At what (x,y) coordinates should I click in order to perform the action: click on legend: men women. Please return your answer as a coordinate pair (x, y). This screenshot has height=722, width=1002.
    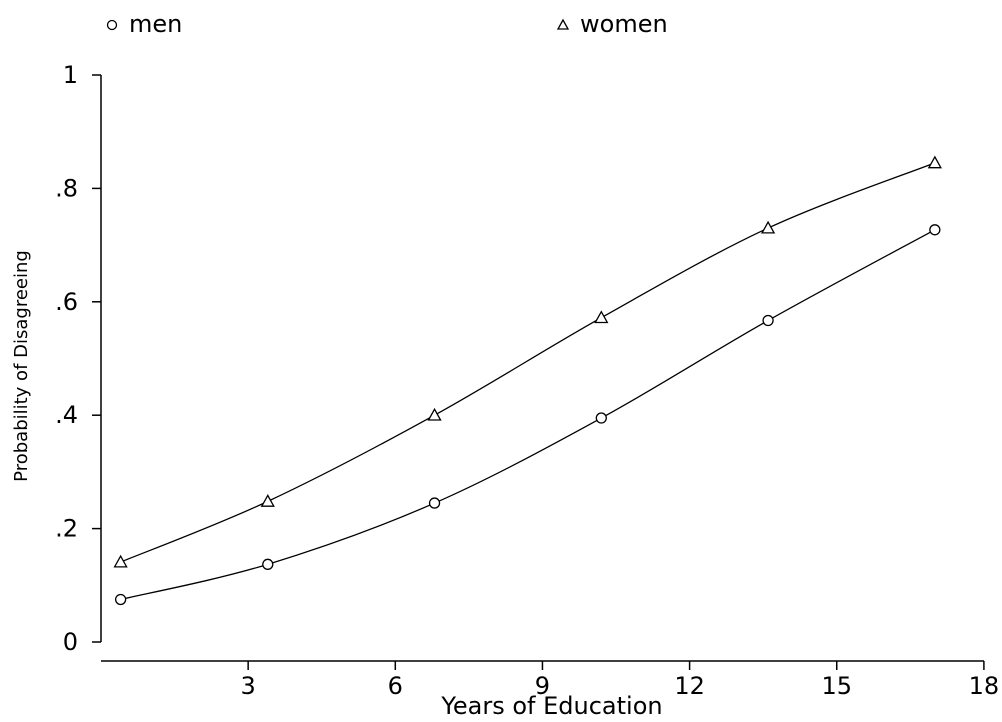
    Looking at the image, I should click on (387, 24).